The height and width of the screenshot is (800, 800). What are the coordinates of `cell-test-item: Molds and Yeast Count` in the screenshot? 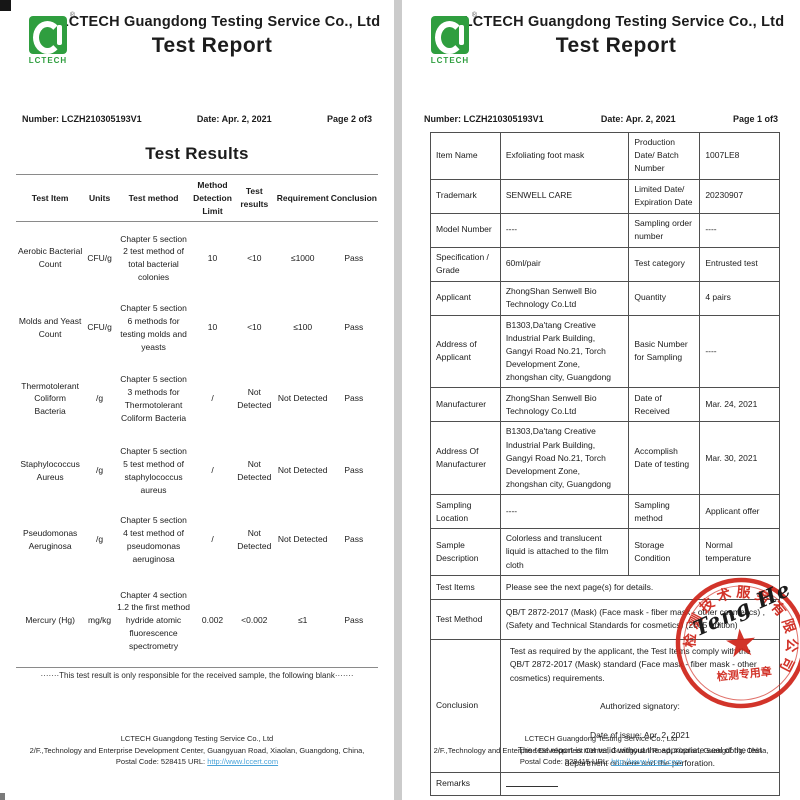 It's located at (50, 327).